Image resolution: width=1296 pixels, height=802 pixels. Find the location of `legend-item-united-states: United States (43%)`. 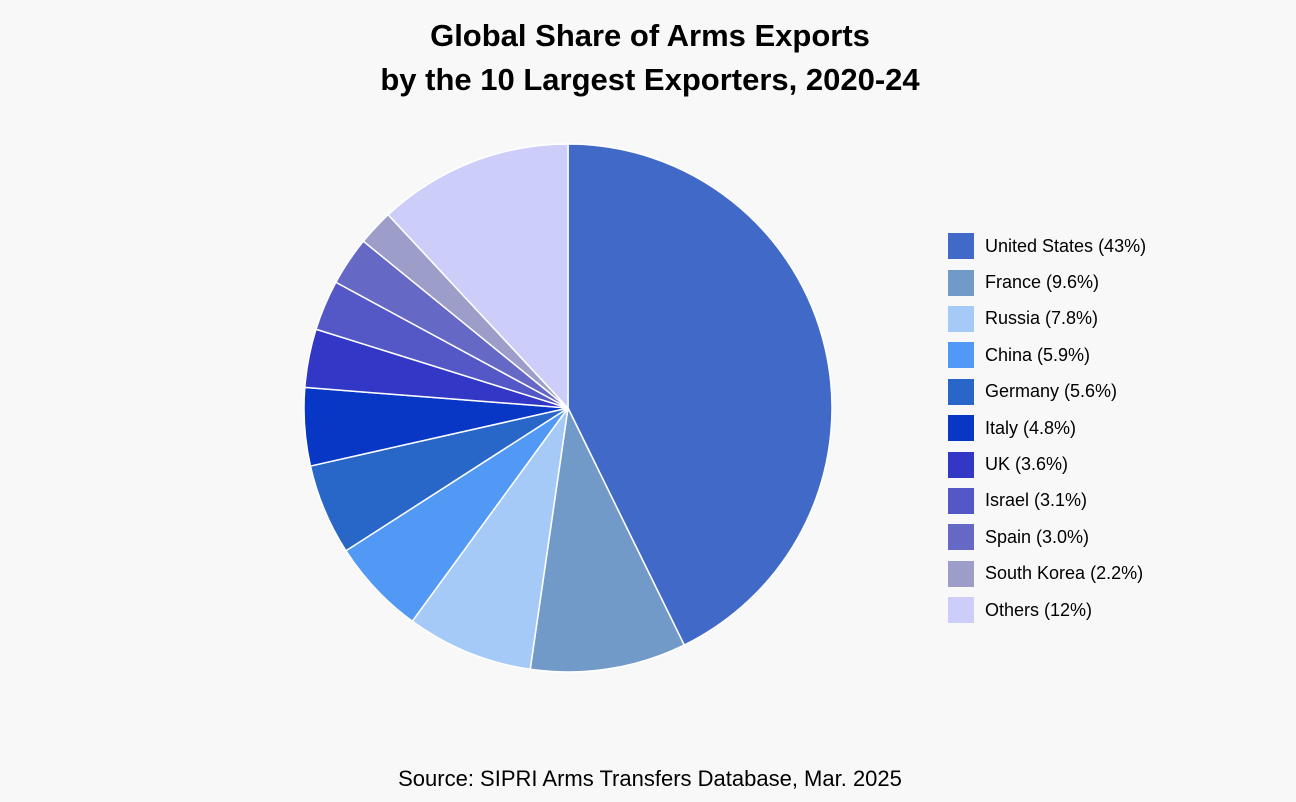

legend-item-united-states: United States (43%) is located at coordinates (1047, 246).